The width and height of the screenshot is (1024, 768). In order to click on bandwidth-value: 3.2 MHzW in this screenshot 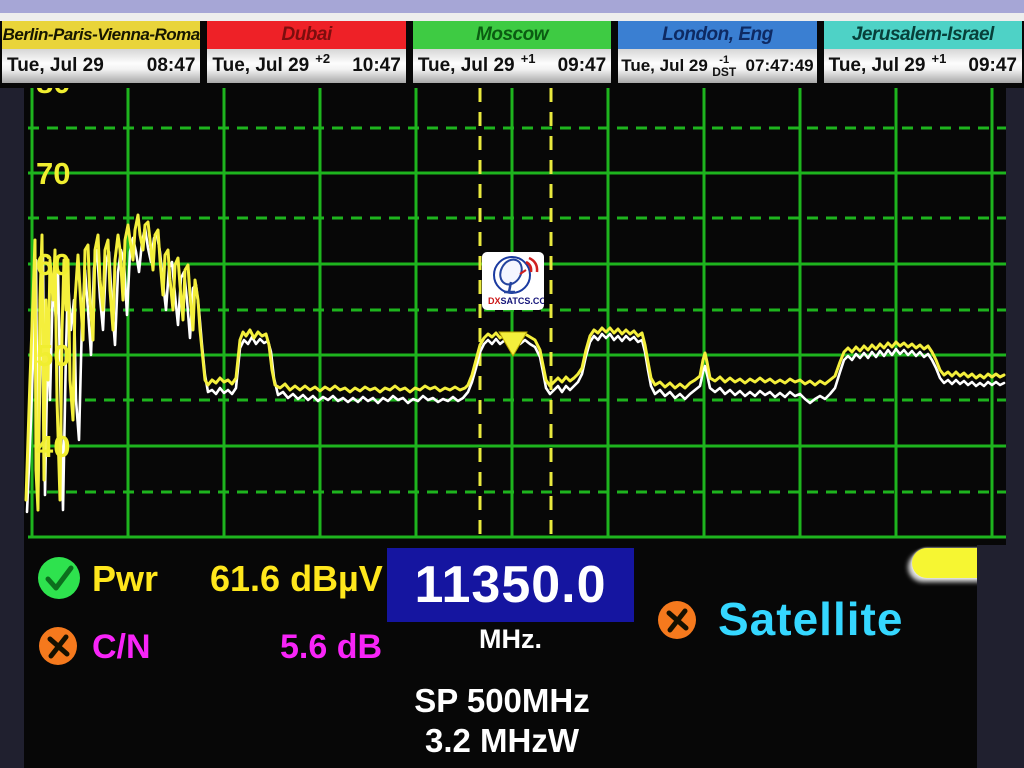, I will do `click(501, 740)`.